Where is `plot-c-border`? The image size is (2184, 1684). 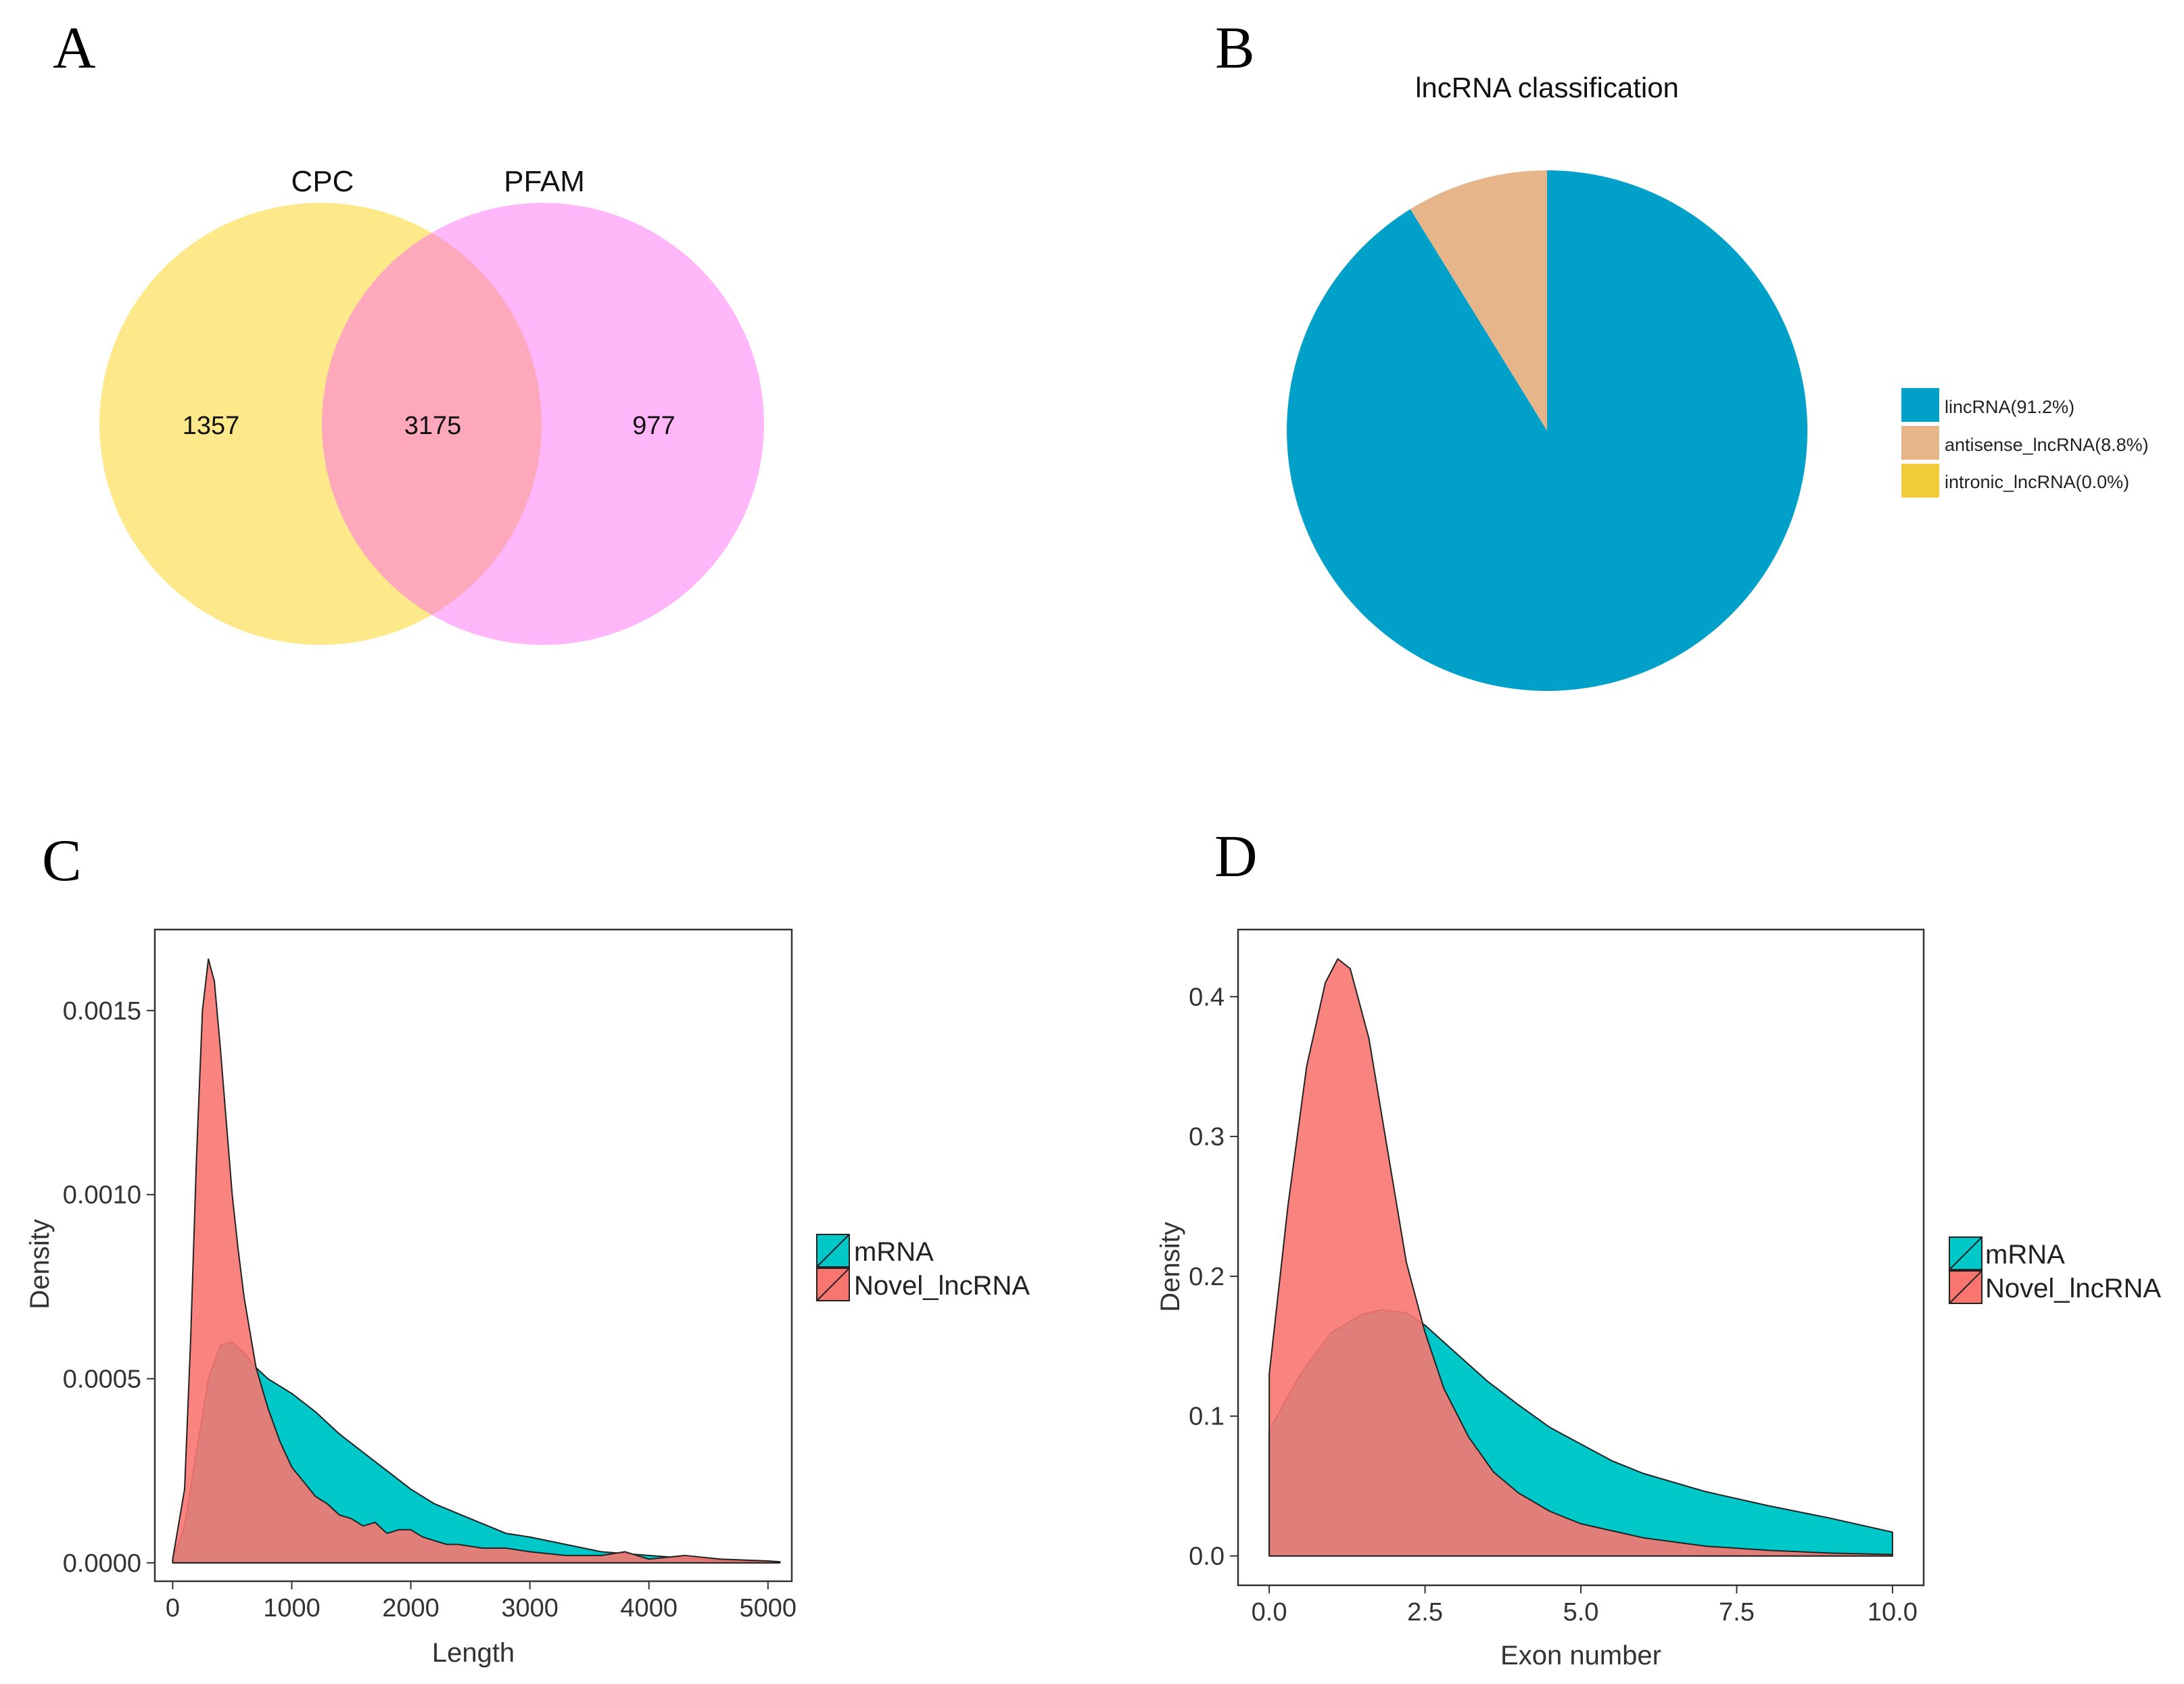
plot-c-border is located at coordinates (473, 1255).